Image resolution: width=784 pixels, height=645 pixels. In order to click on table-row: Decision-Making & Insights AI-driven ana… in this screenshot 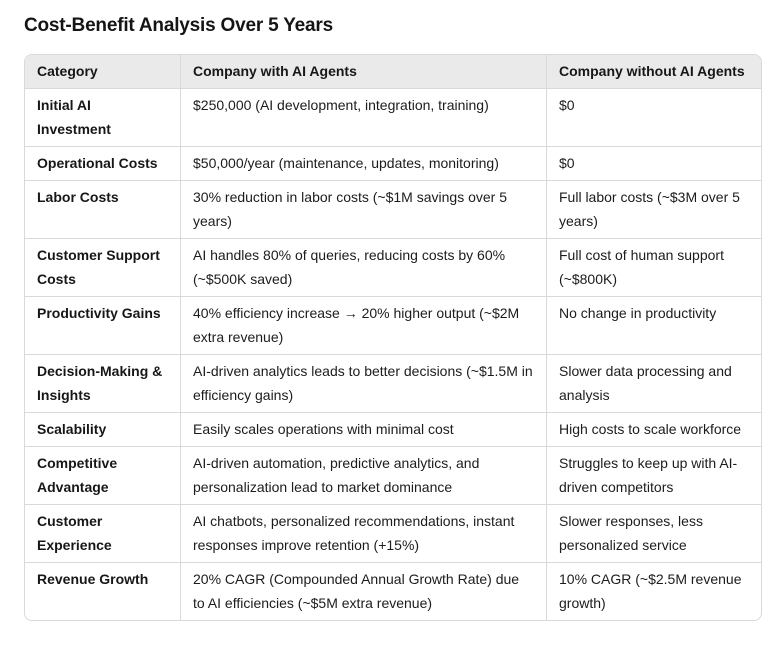, I will do `click(393, 384)`.